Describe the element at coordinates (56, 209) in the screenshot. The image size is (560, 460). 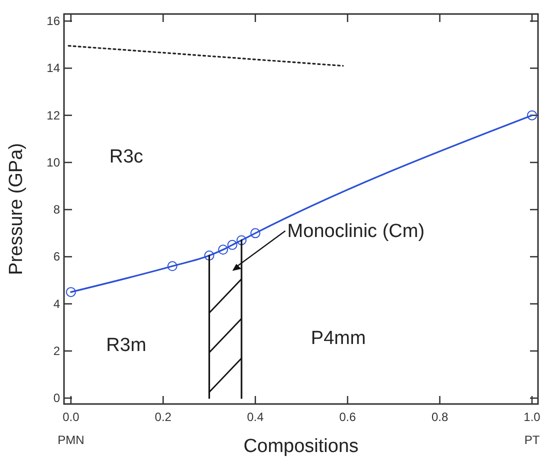
I see `y-tick-label: 8` at that location.